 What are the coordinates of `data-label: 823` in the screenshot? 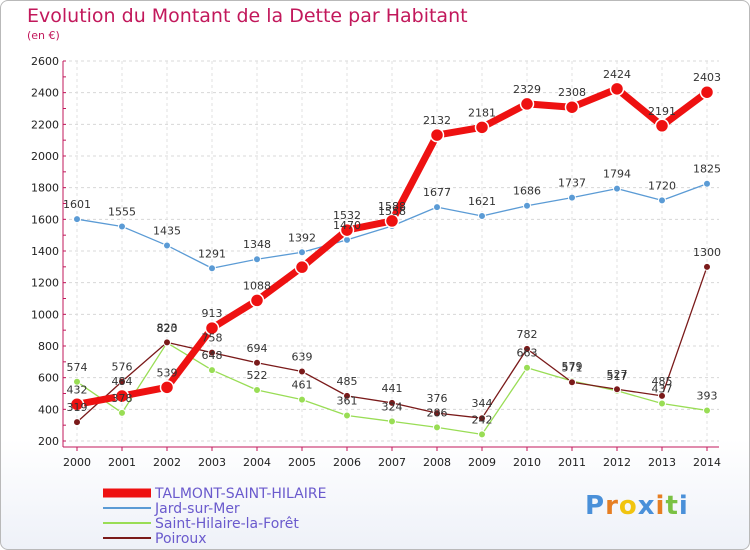 It's located at (167, 327).